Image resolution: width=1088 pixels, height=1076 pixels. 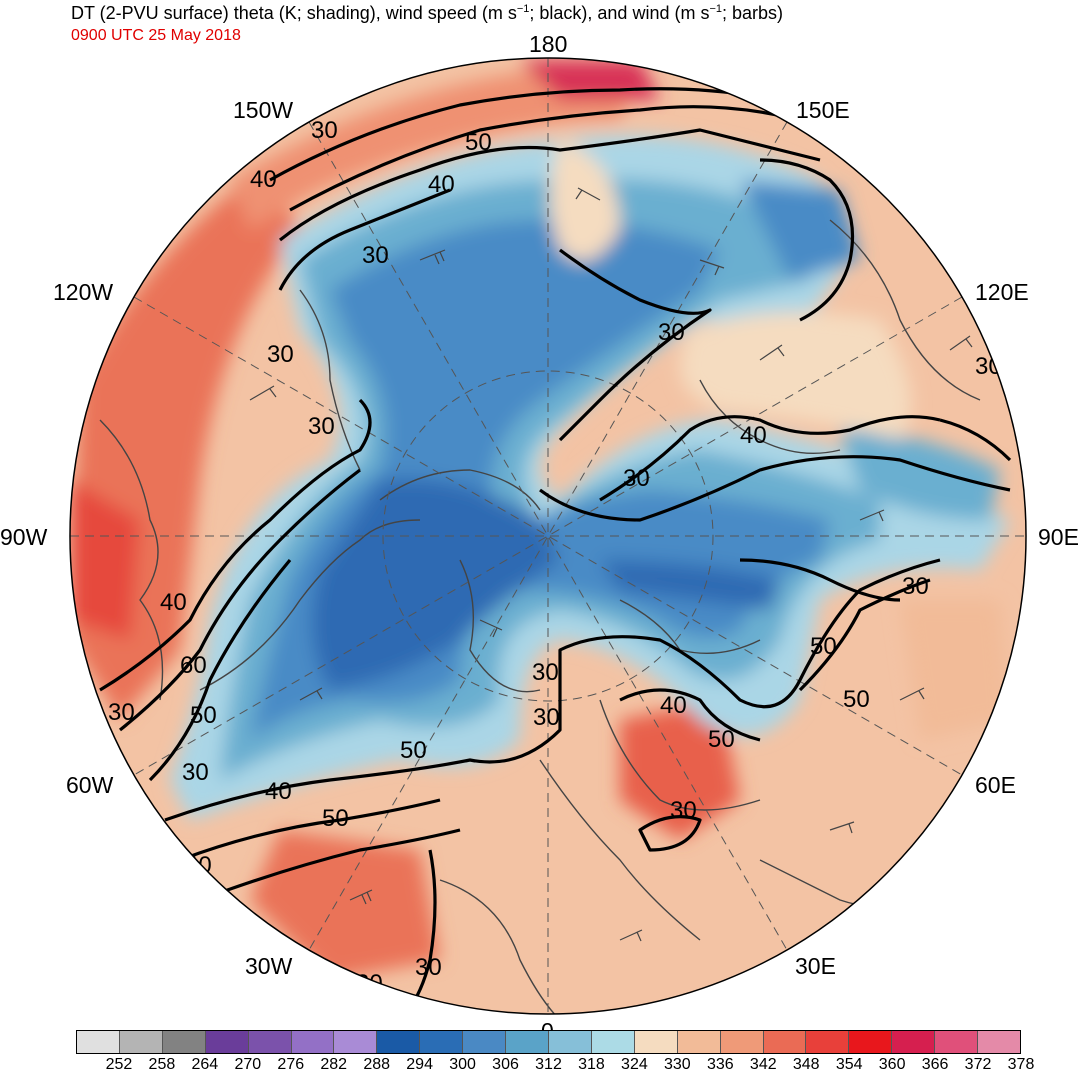 I want to click on colorbar-tick-label: 282, so click(x=334, y=1064).